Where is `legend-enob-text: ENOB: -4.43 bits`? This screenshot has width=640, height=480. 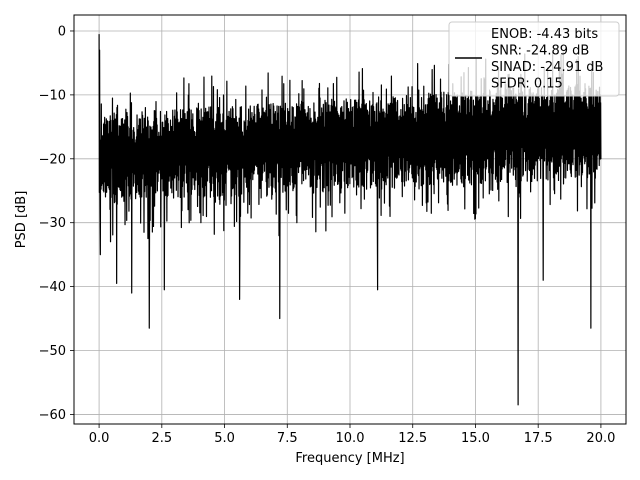
legend-enob-text: ENOB: -4.43 bits is located at coordinates (544, 34).